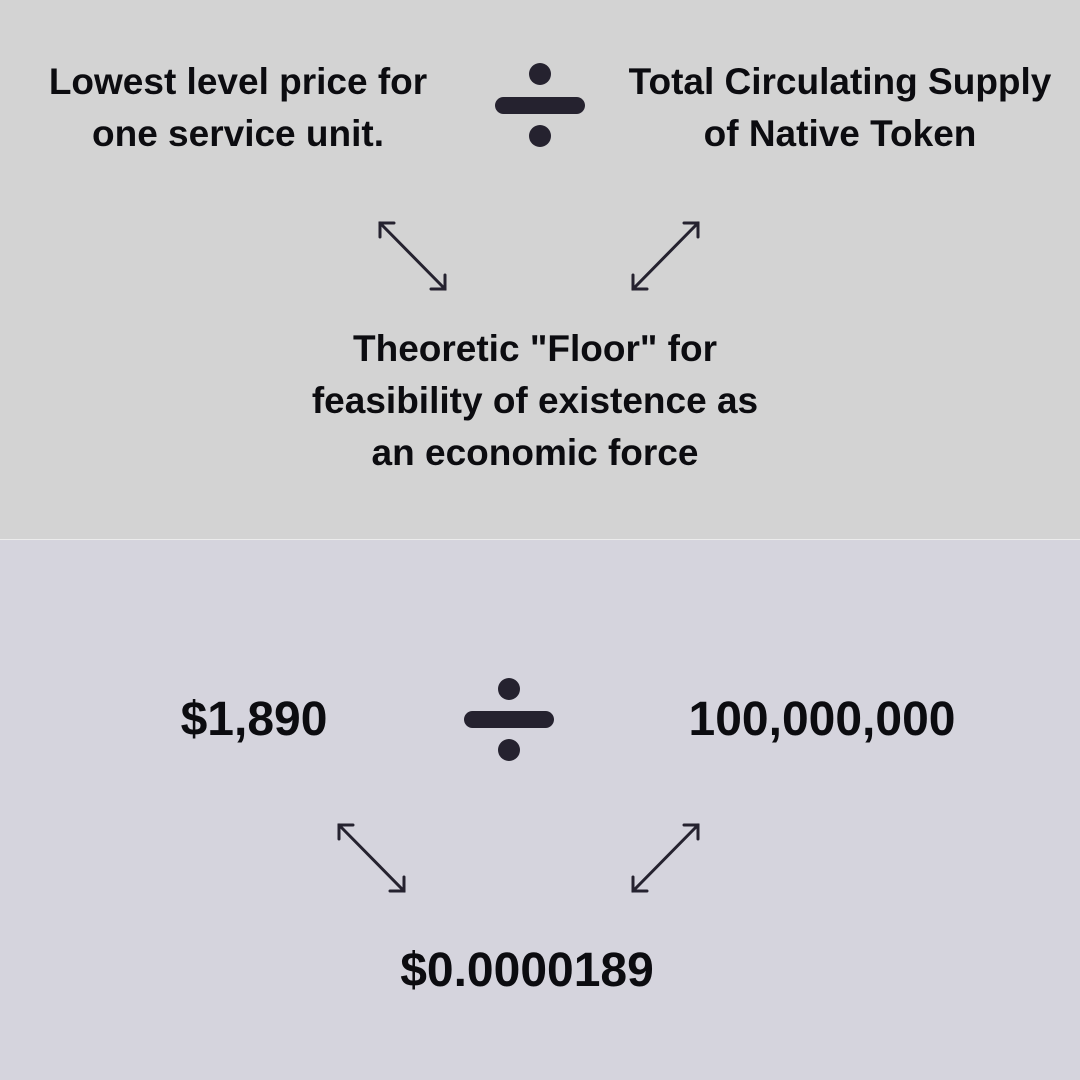 This screenshot has width=1080, height=1080. I want to click on example-dividend-value: $1,890, so click(254, 719).